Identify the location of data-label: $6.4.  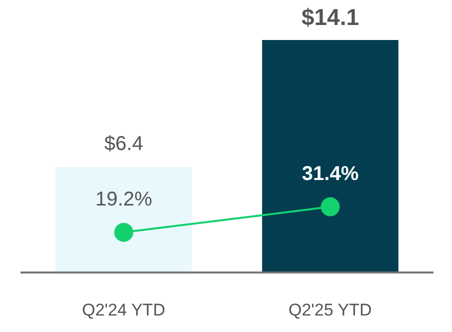
(124, 143).